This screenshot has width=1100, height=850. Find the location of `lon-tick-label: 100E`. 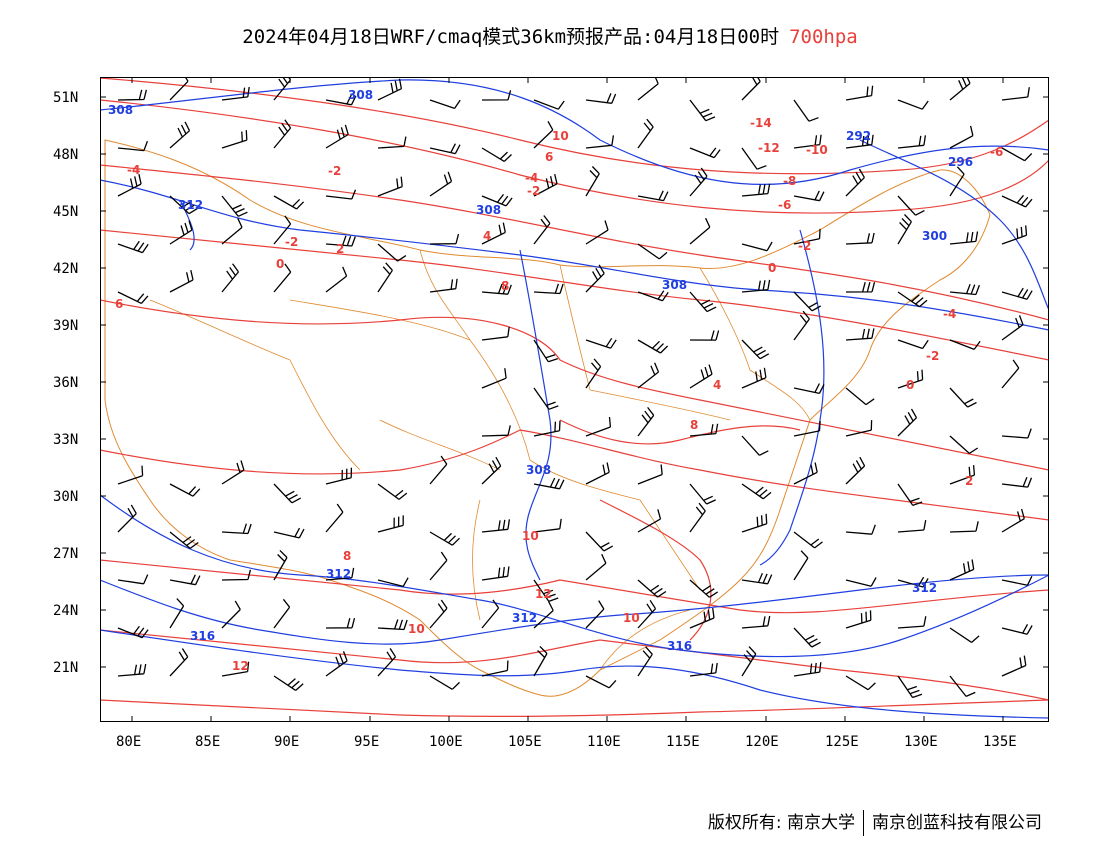

lon-tick-label: 100E is located at coordinates (446, 742).